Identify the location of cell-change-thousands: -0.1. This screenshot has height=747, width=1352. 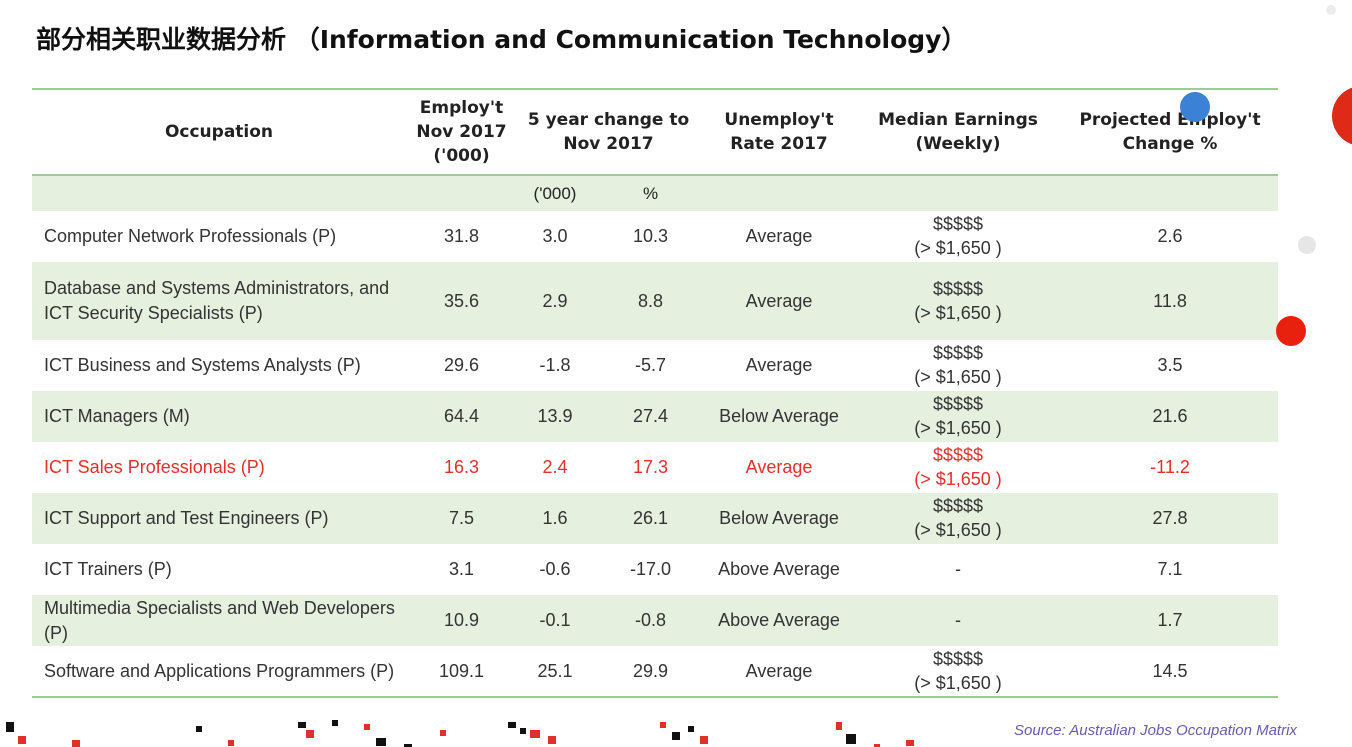
(555, 620).